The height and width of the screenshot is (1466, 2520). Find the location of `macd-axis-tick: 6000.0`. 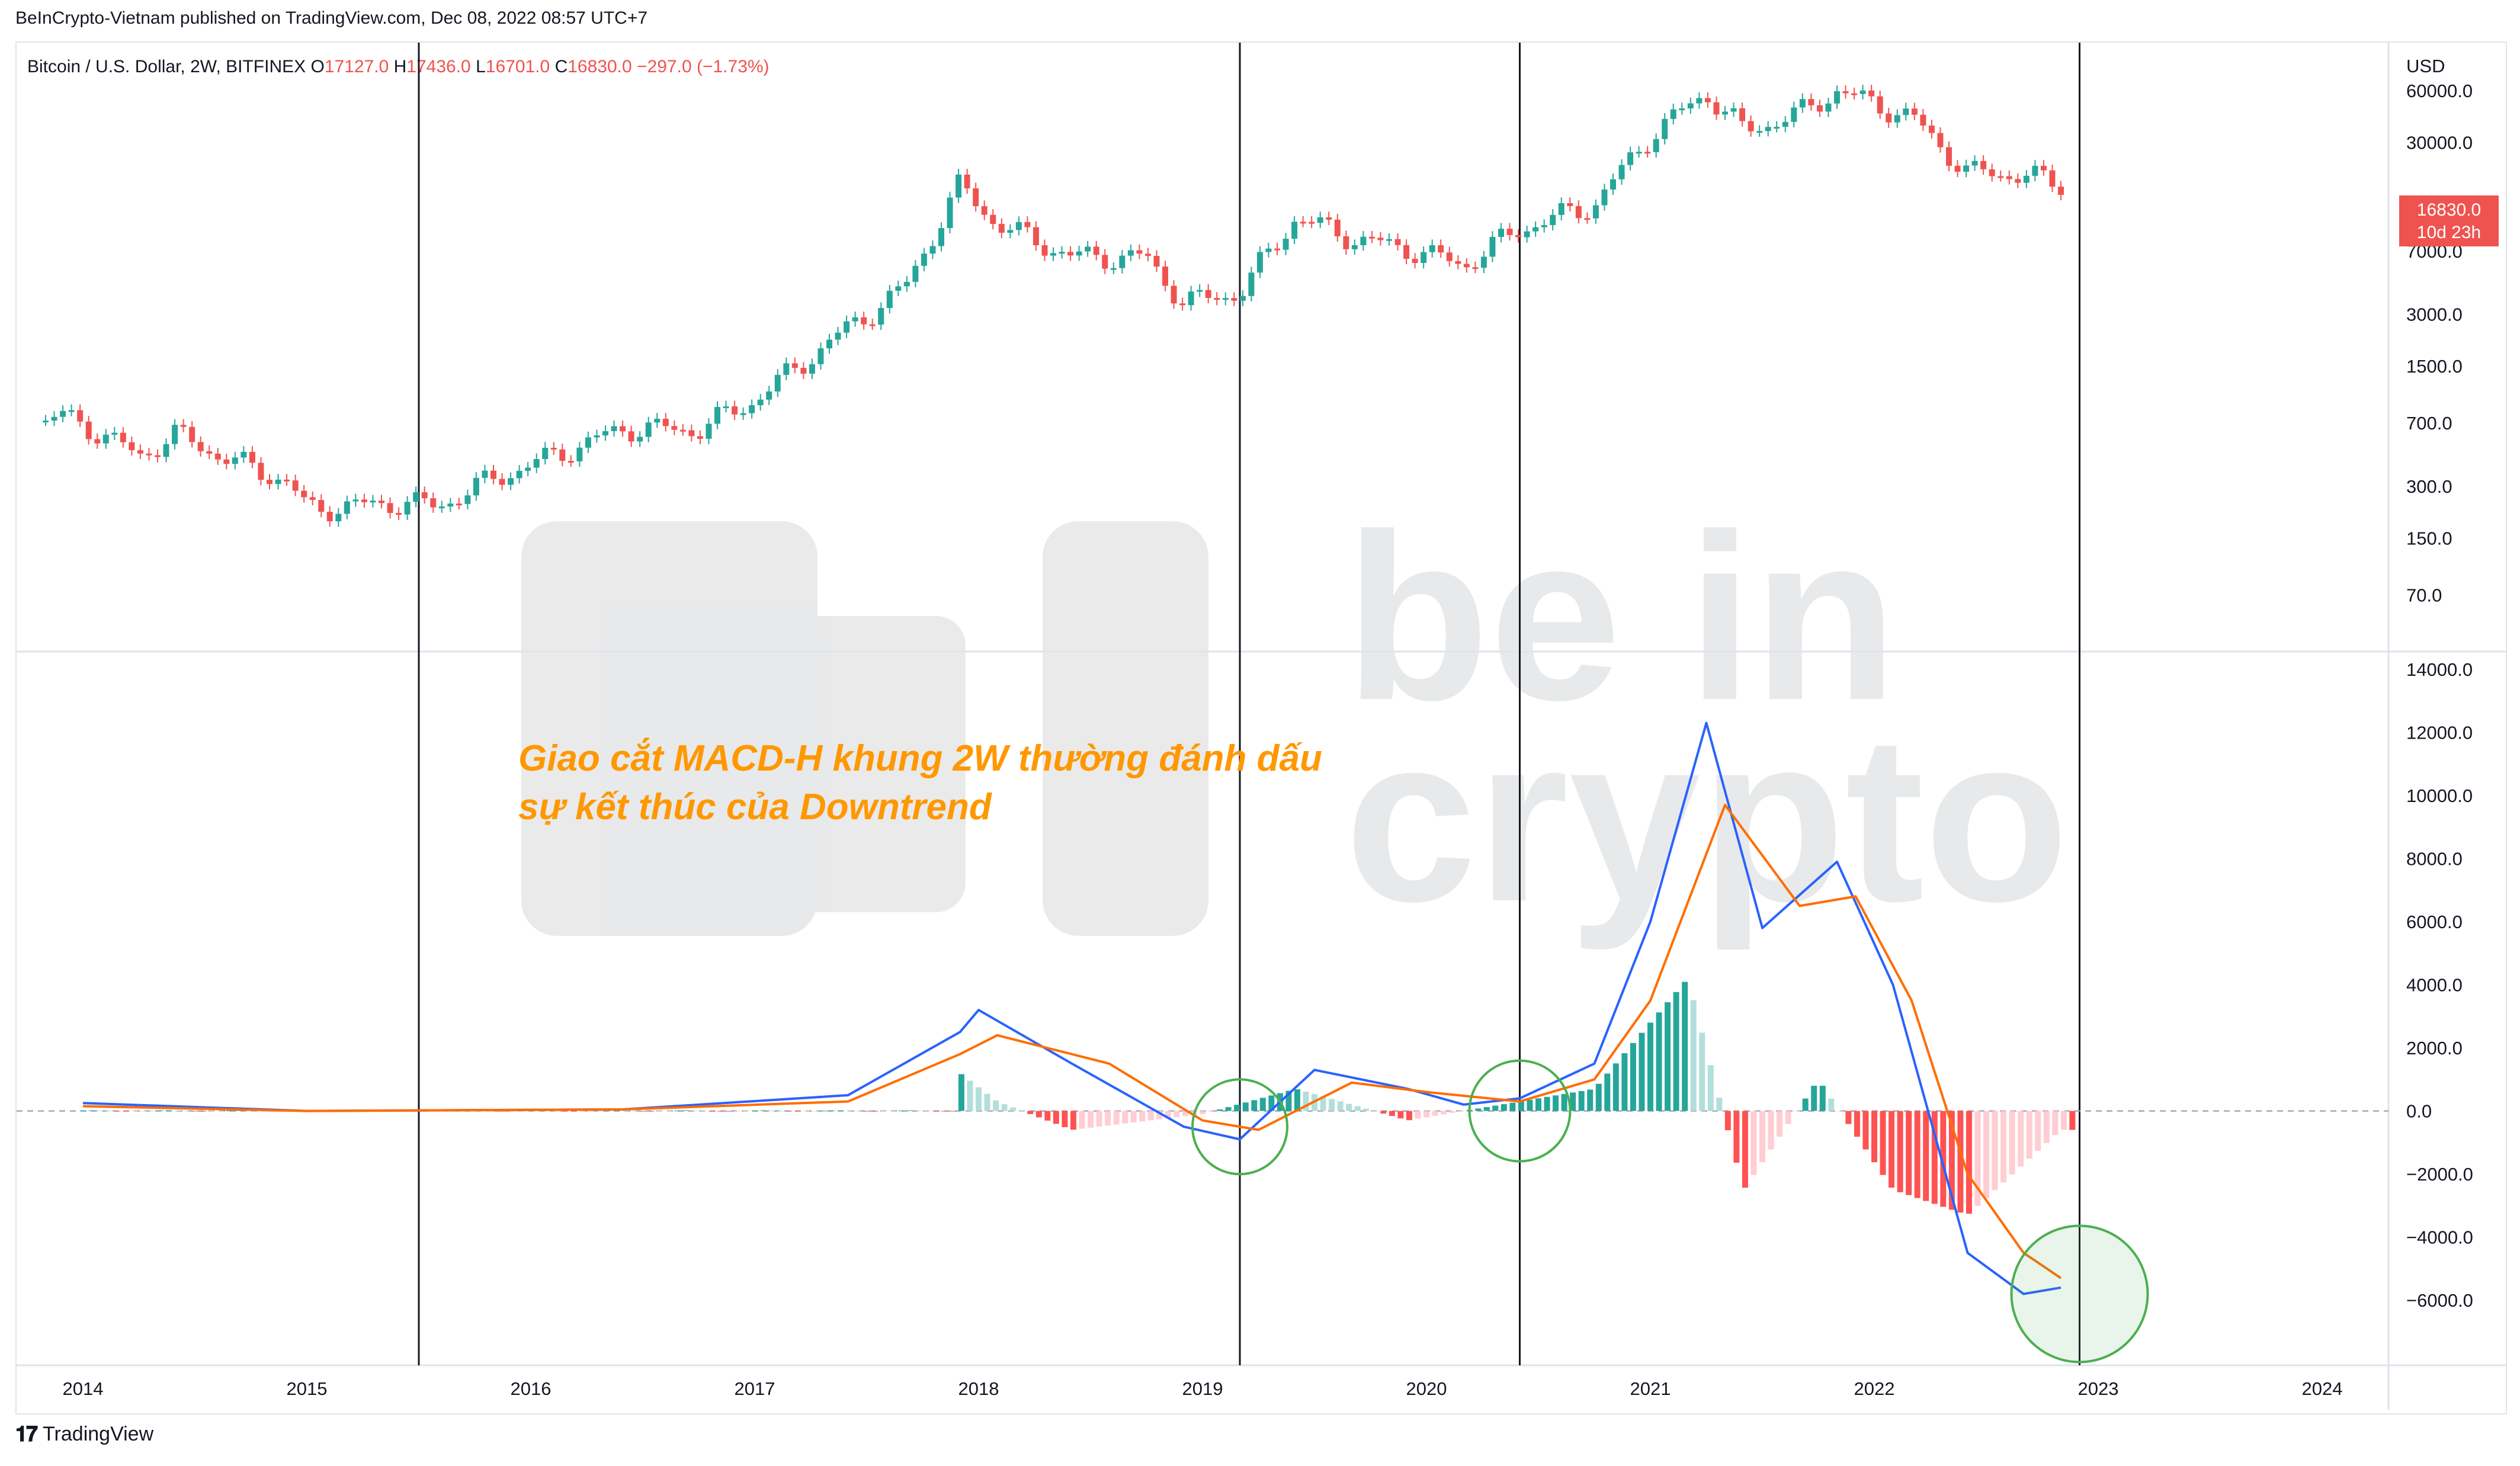

macd-axis-tick: 6000.0 is located at coordinates (2434, 922).